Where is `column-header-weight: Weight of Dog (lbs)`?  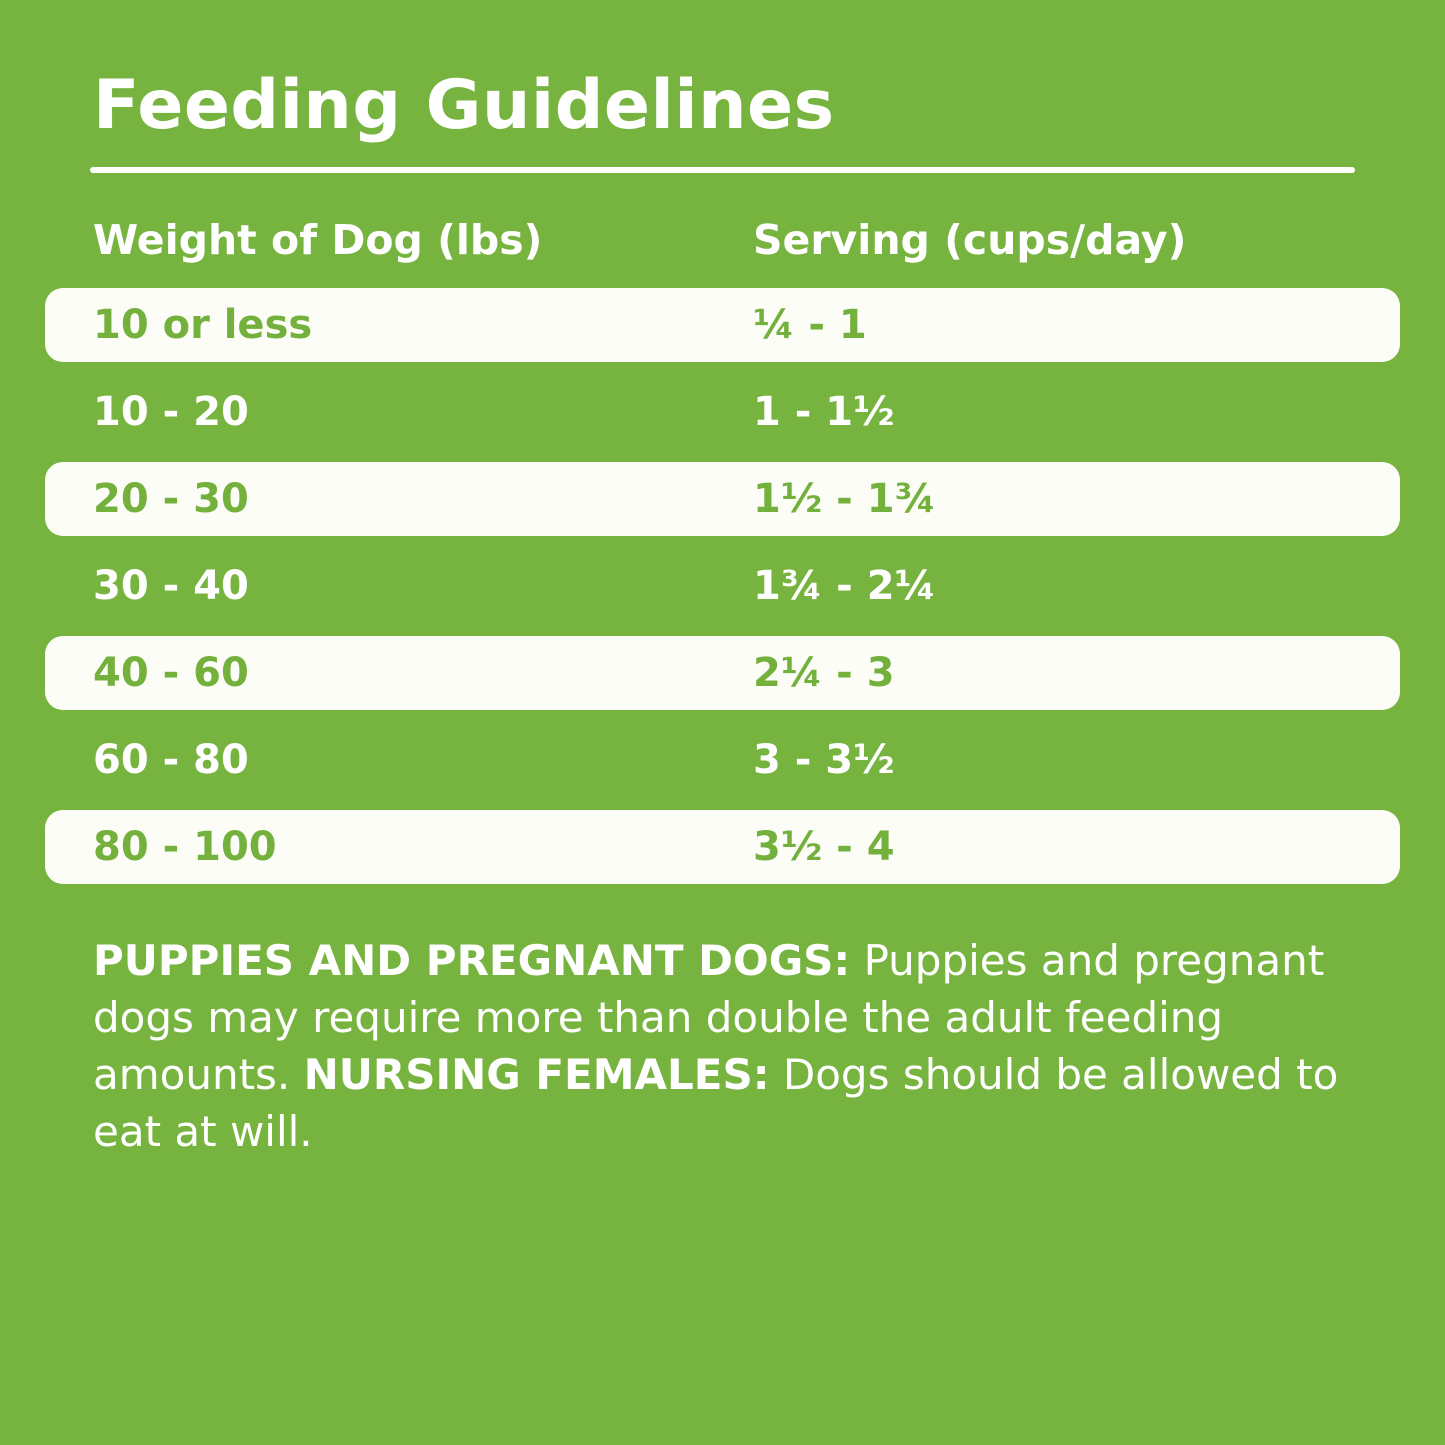
column-header-weight: Weight of Dog (lbs) is located at coordinates (318, 240).